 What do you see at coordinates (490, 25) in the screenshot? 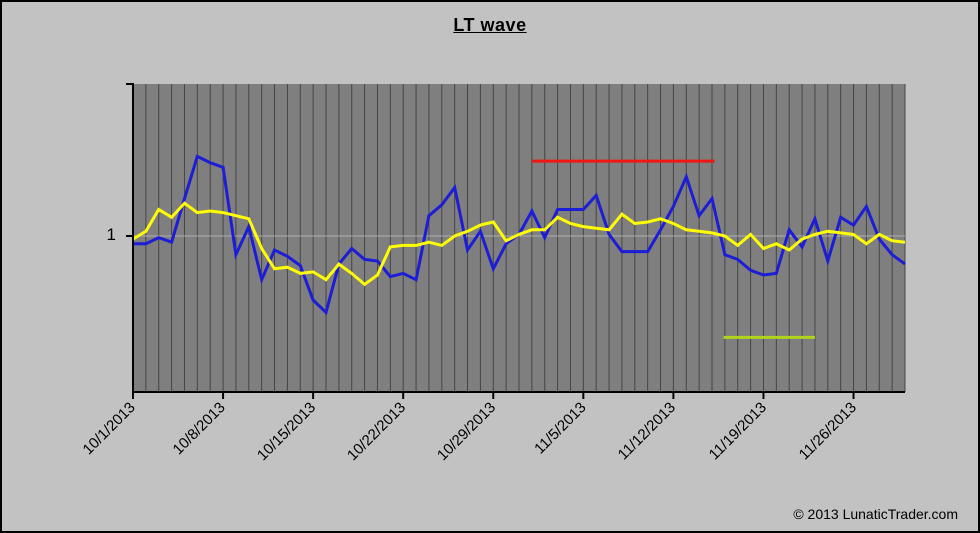
I see `chart-title: LT wave` at bounding box center [490, 25].